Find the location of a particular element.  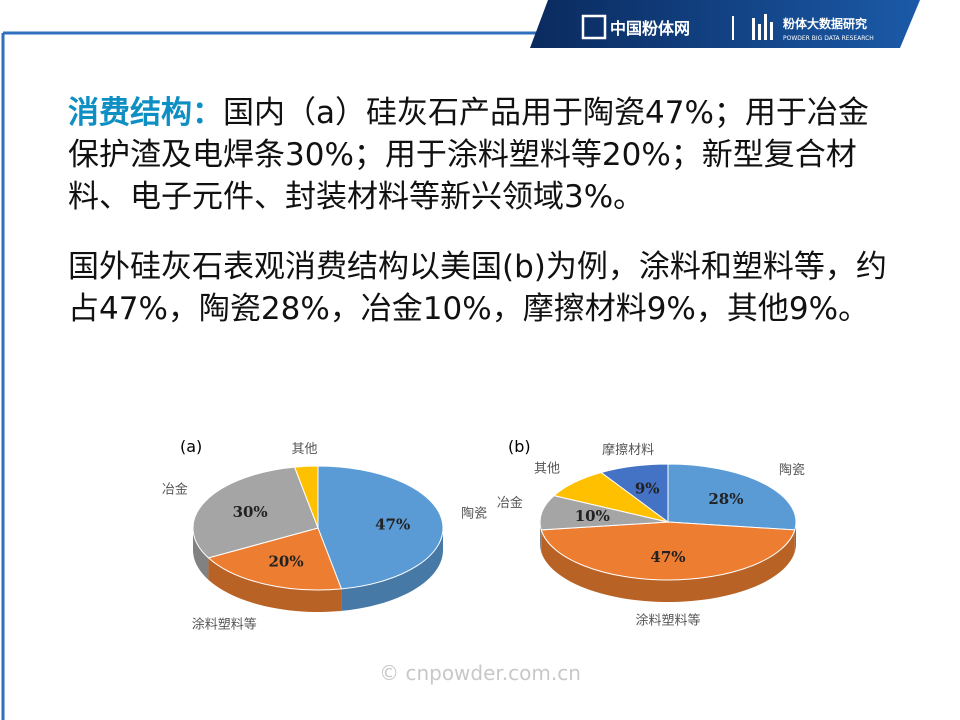

brand-icon is located at coordinates (762, 27).